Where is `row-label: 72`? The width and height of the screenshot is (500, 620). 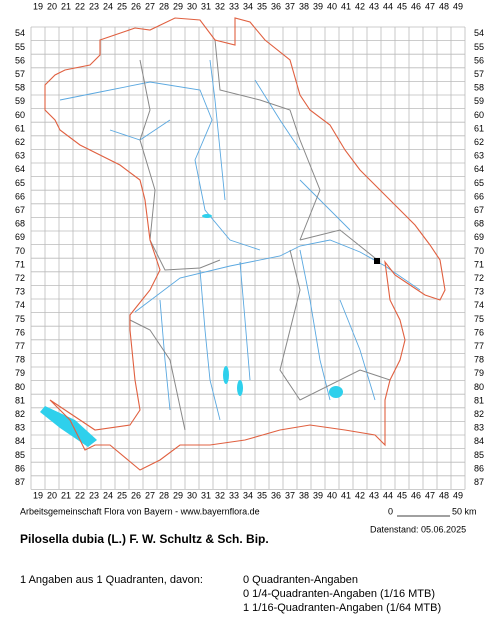 row-label: 72 is located at coordinates (20, 278).